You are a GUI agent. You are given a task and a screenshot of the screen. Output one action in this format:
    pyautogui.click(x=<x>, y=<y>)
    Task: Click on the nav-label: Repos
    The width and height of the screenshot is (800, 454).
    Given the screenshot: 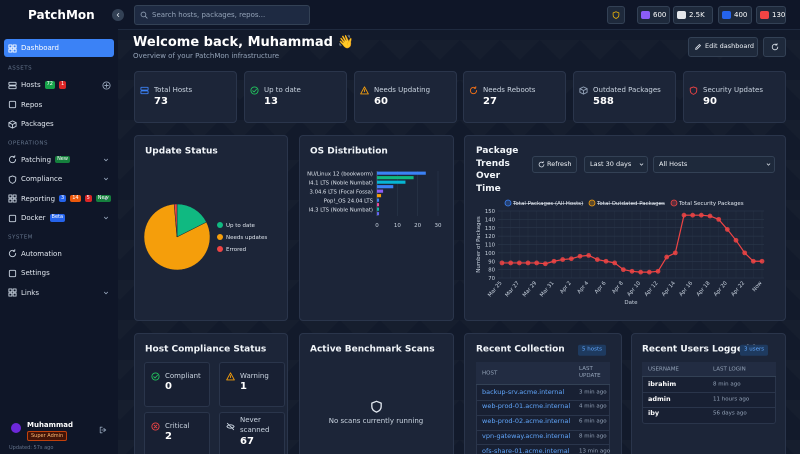 What is the action you would take?
    pyautogui.click(x=32, y=104)
    